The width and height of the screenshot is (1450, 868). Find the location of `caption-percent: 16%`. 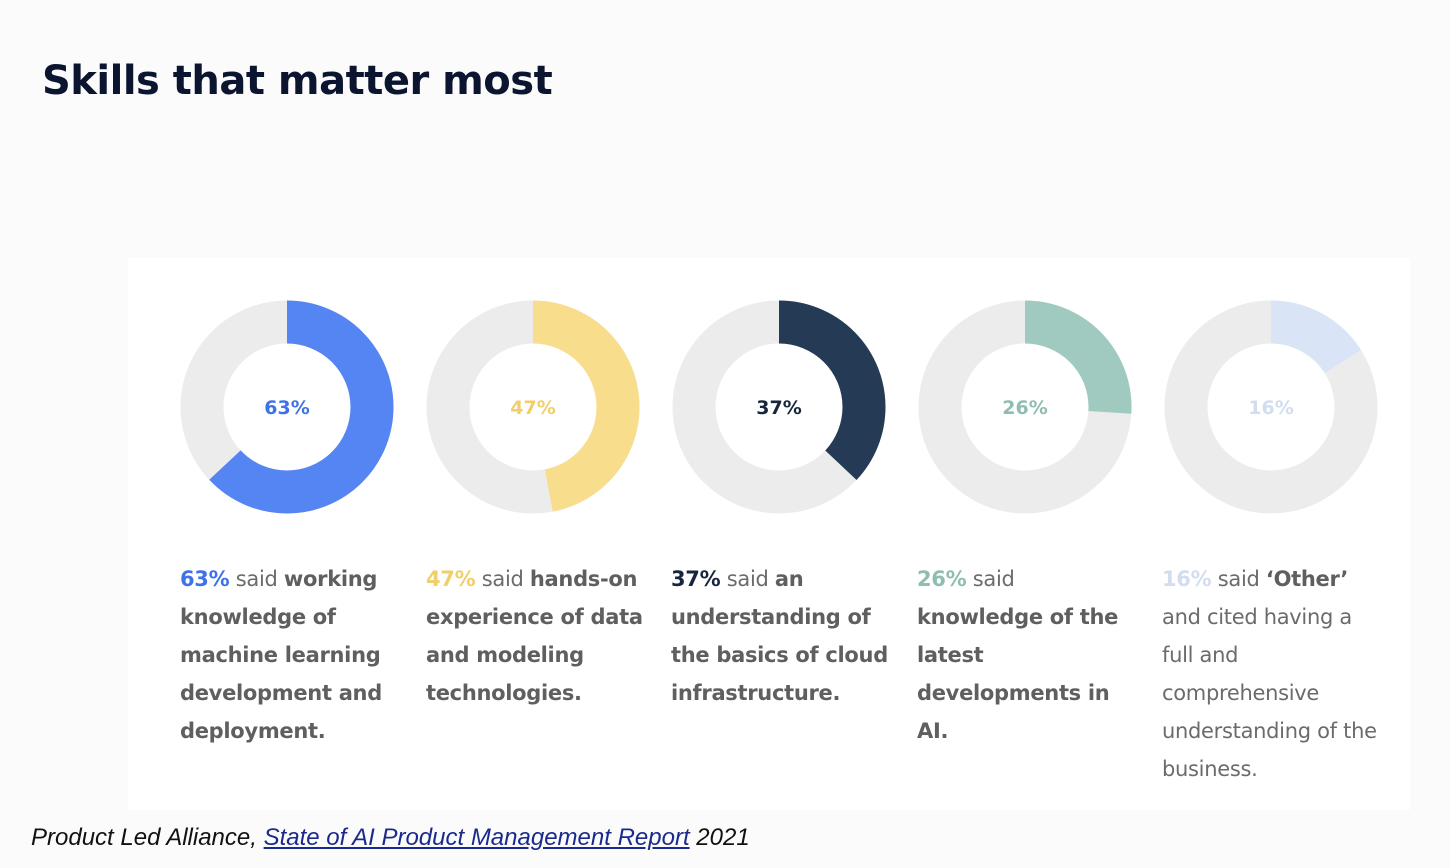

caption-percent: 16% is located at coordinates (1187, 579).